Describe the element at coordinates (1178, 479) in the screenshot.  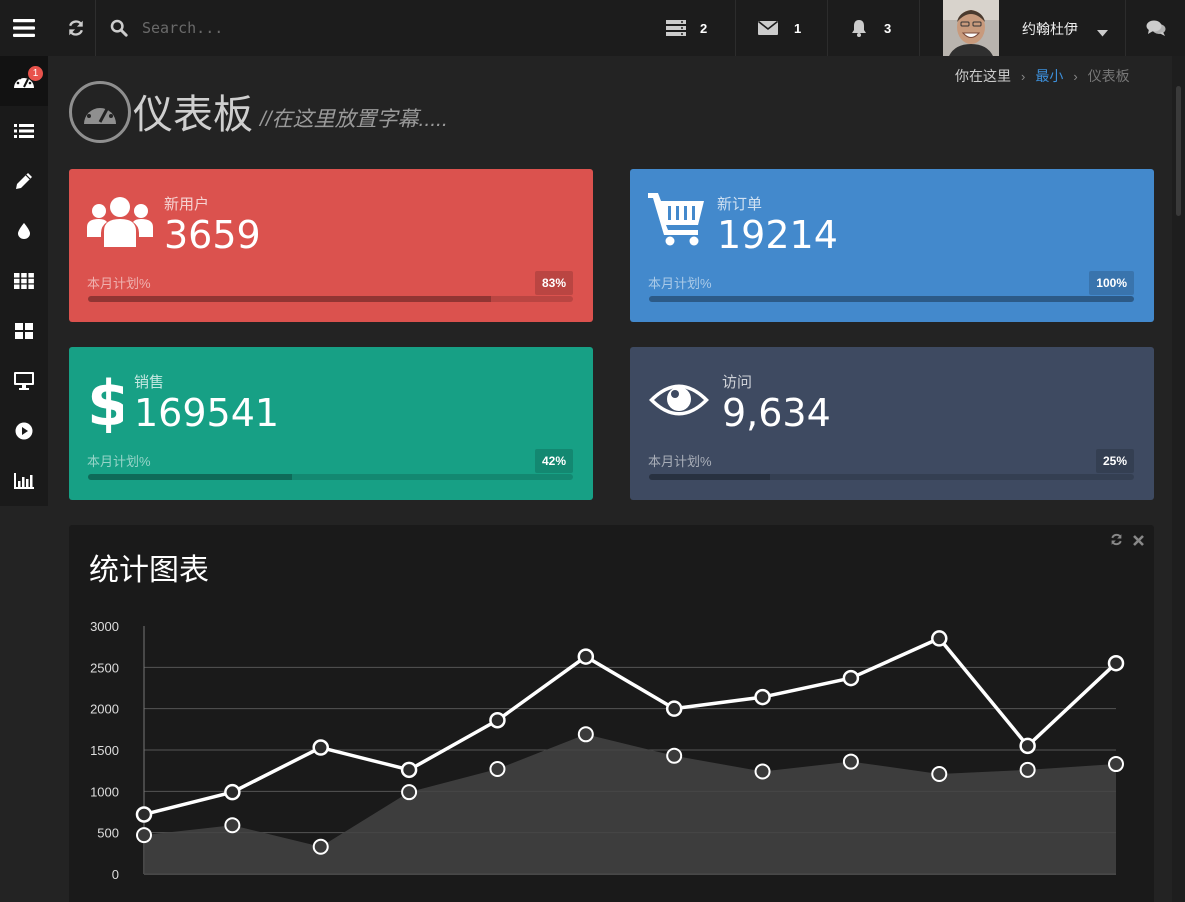
I see `page-scrollbar` at that location.